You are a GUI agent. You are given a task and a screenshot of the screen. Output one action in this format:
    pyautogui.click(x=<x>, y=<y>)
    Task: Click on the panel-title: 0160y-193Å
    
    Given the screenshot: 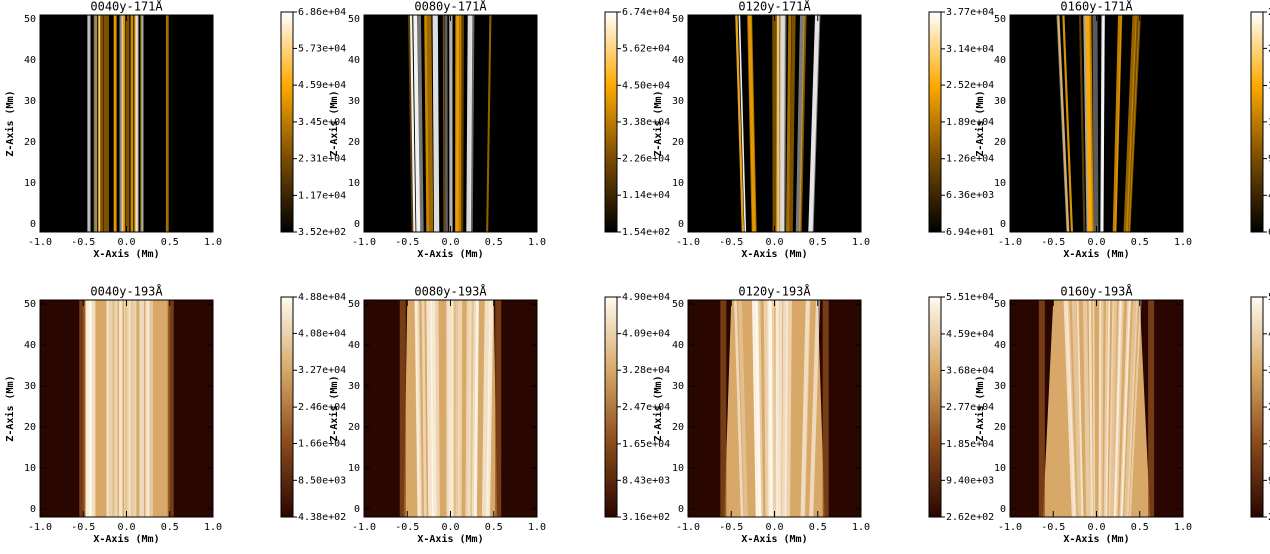 What is the action you would take?
    pyautogui.click(x=1096, y=291)
    